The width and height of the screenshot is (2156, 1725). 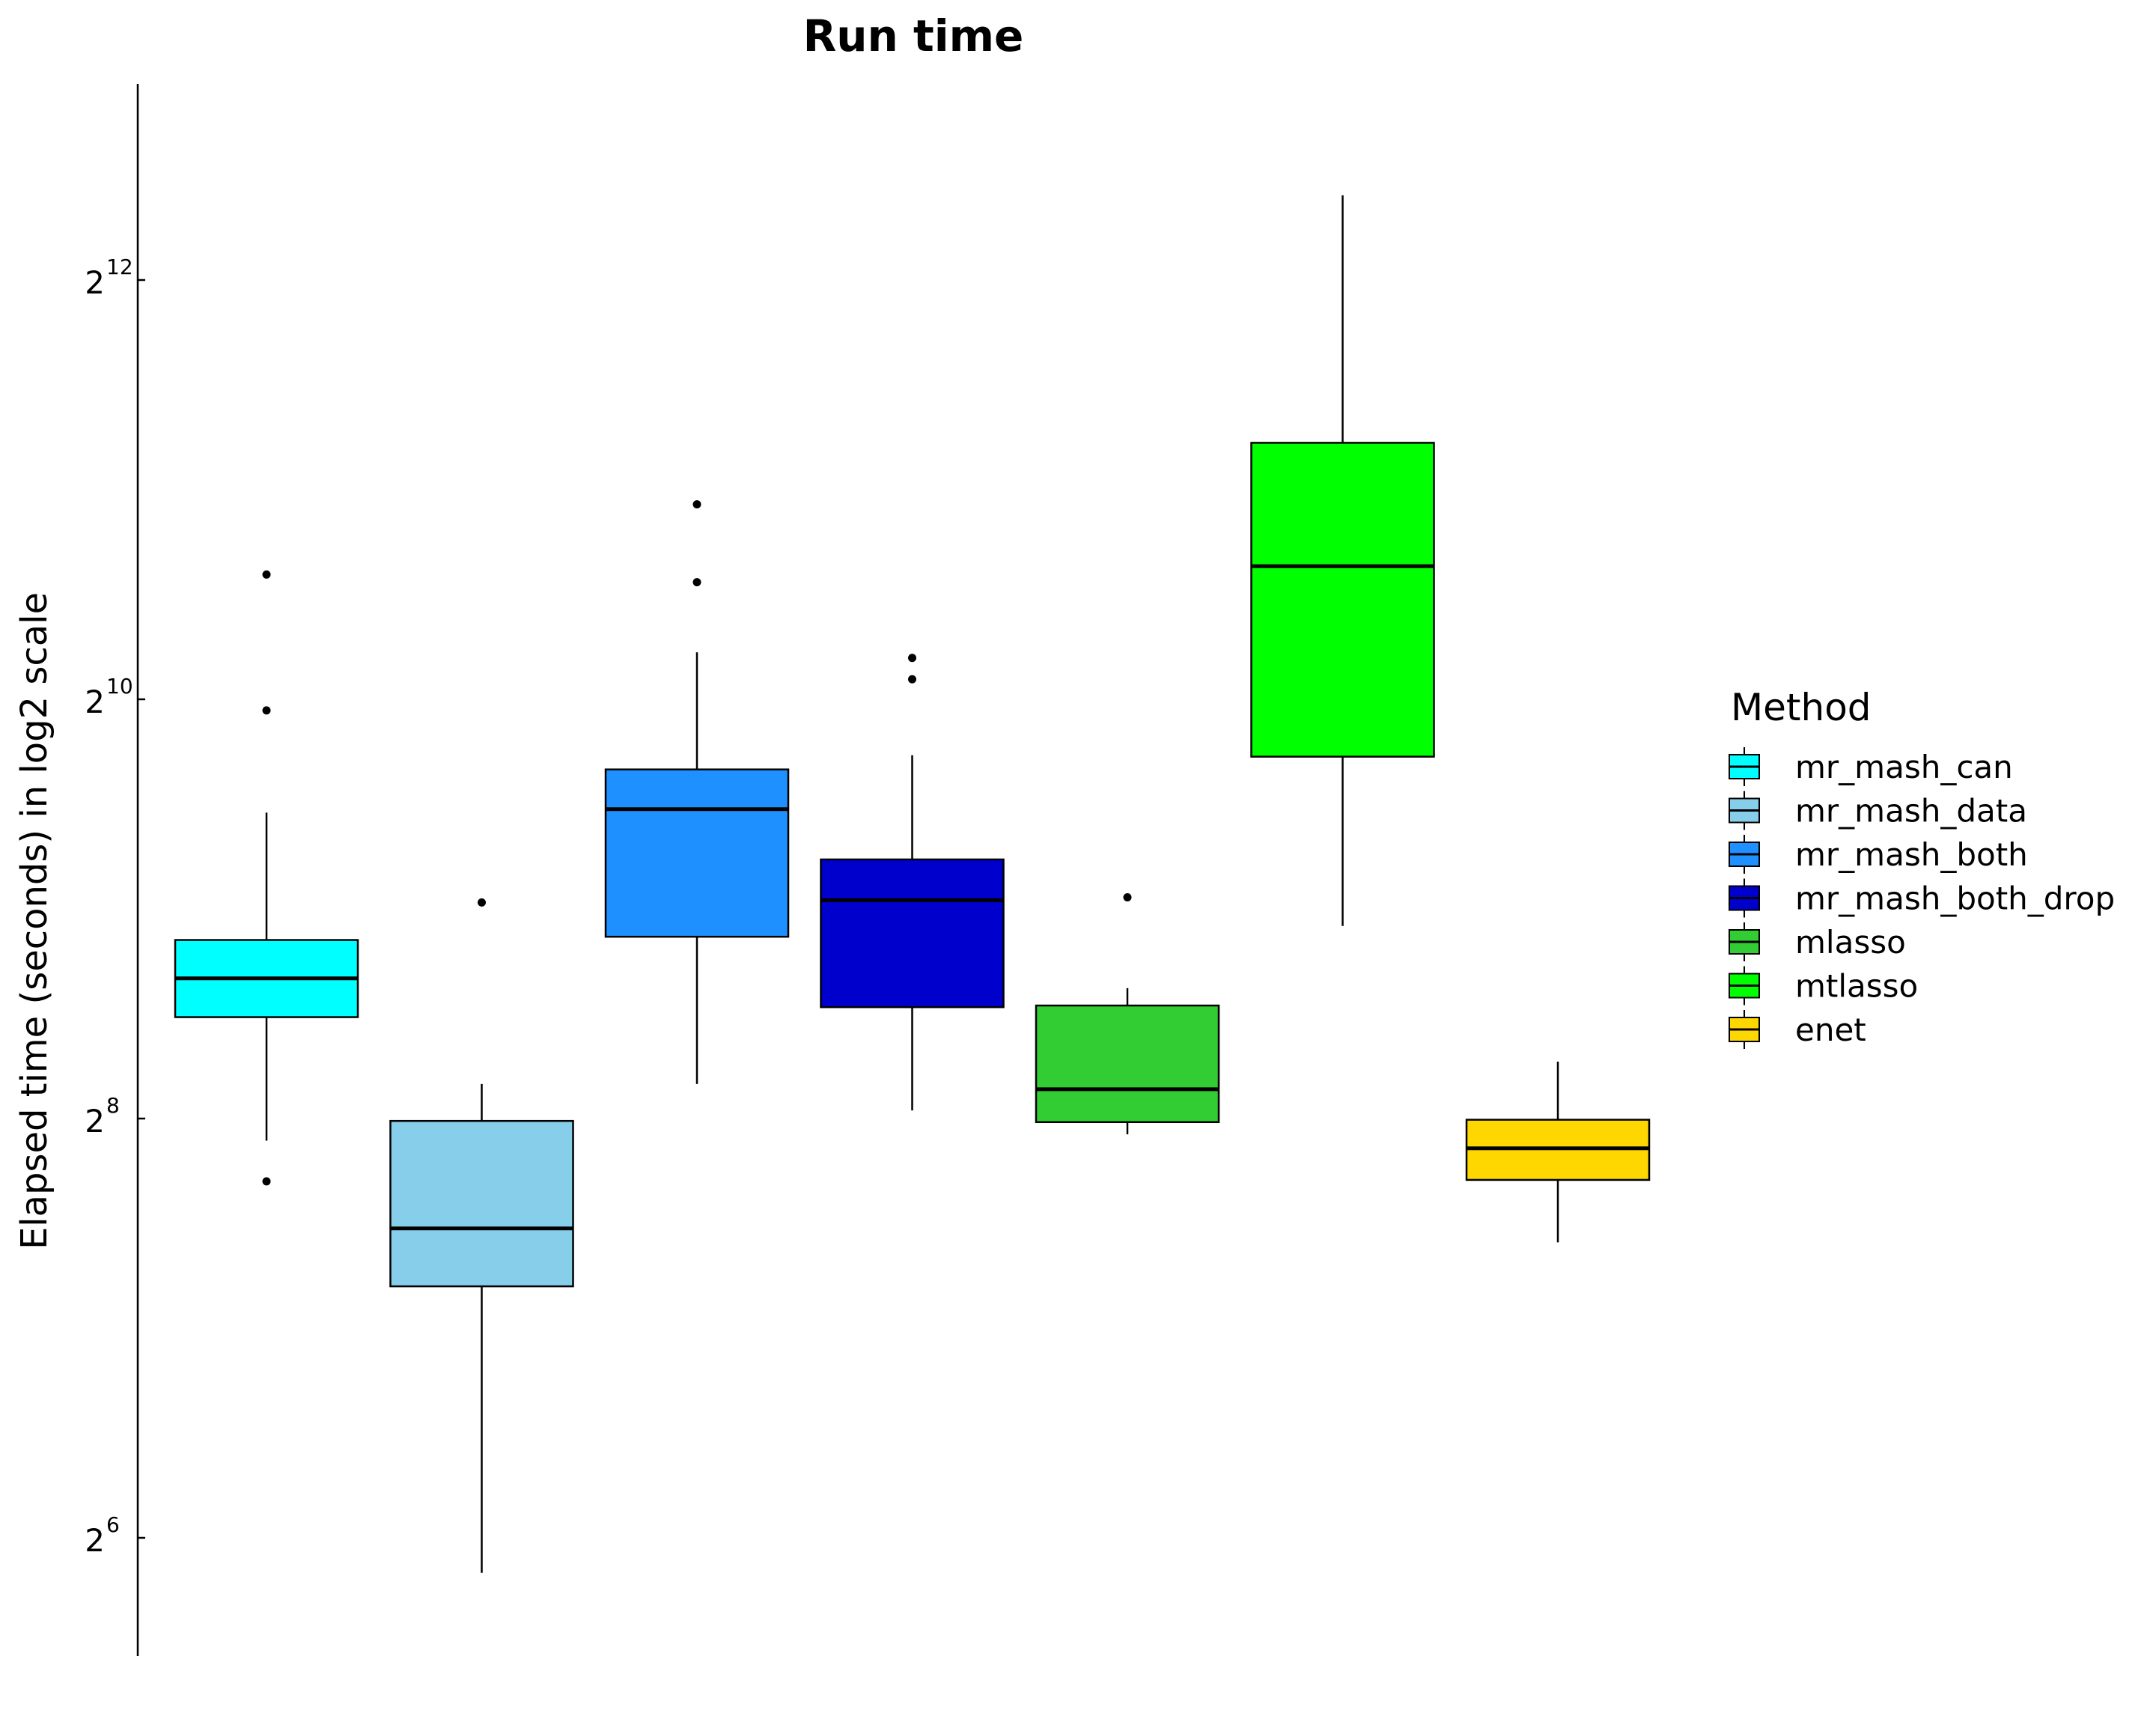 I want to click on box-enet, so click(x=1558, y=1152).